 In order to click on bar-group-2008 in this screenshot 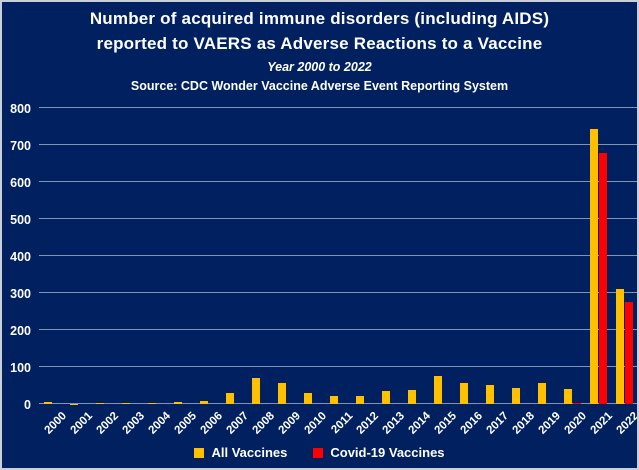, I will do `click(260, 391)`.